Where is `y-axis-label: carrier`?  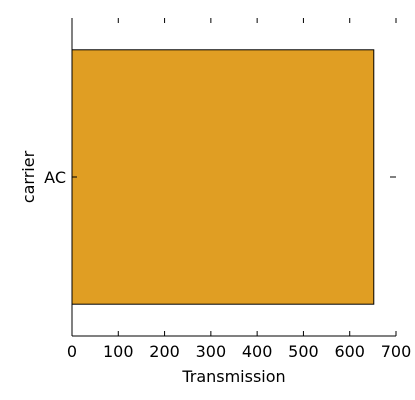
y-axis-label: carrier is located at coordinates (28, 176).